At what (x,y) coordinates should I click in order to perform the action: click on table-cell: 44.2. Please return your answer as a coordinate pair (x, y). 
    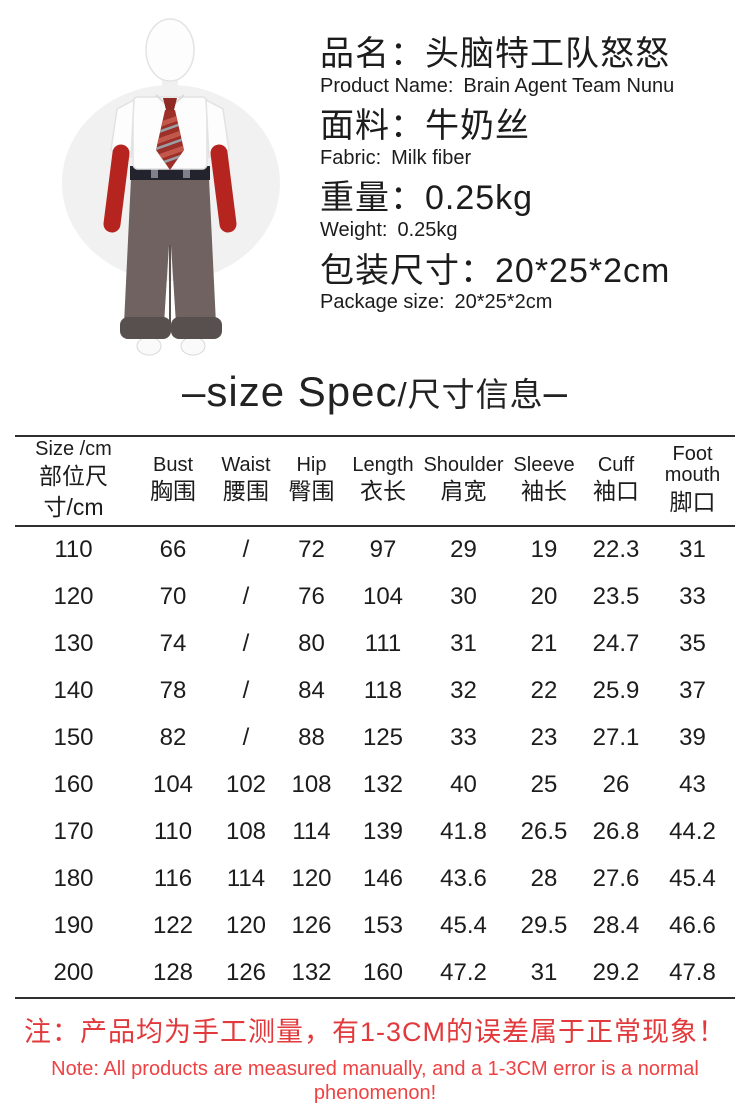
    Looking at the image, I should click on (692, 832).